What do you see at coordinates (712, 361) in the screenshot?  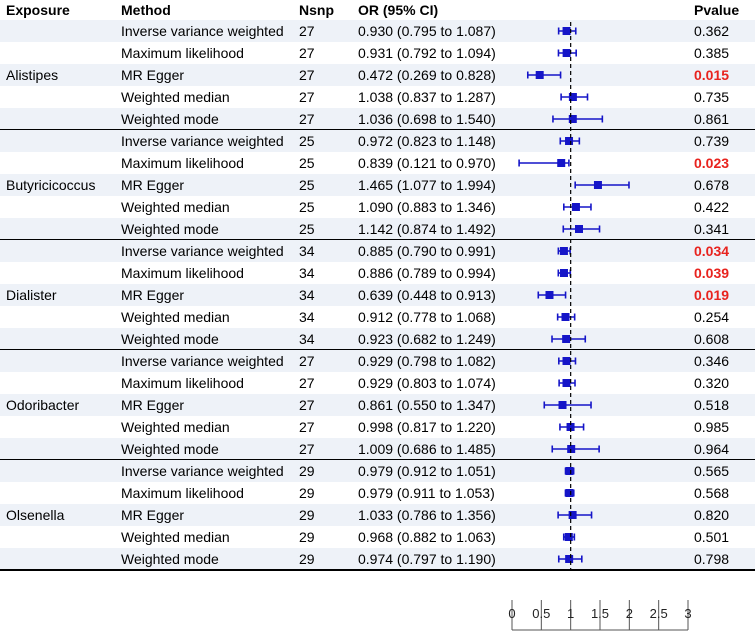 I see `pvalue: 0.346` at bounding box center [712, 361].